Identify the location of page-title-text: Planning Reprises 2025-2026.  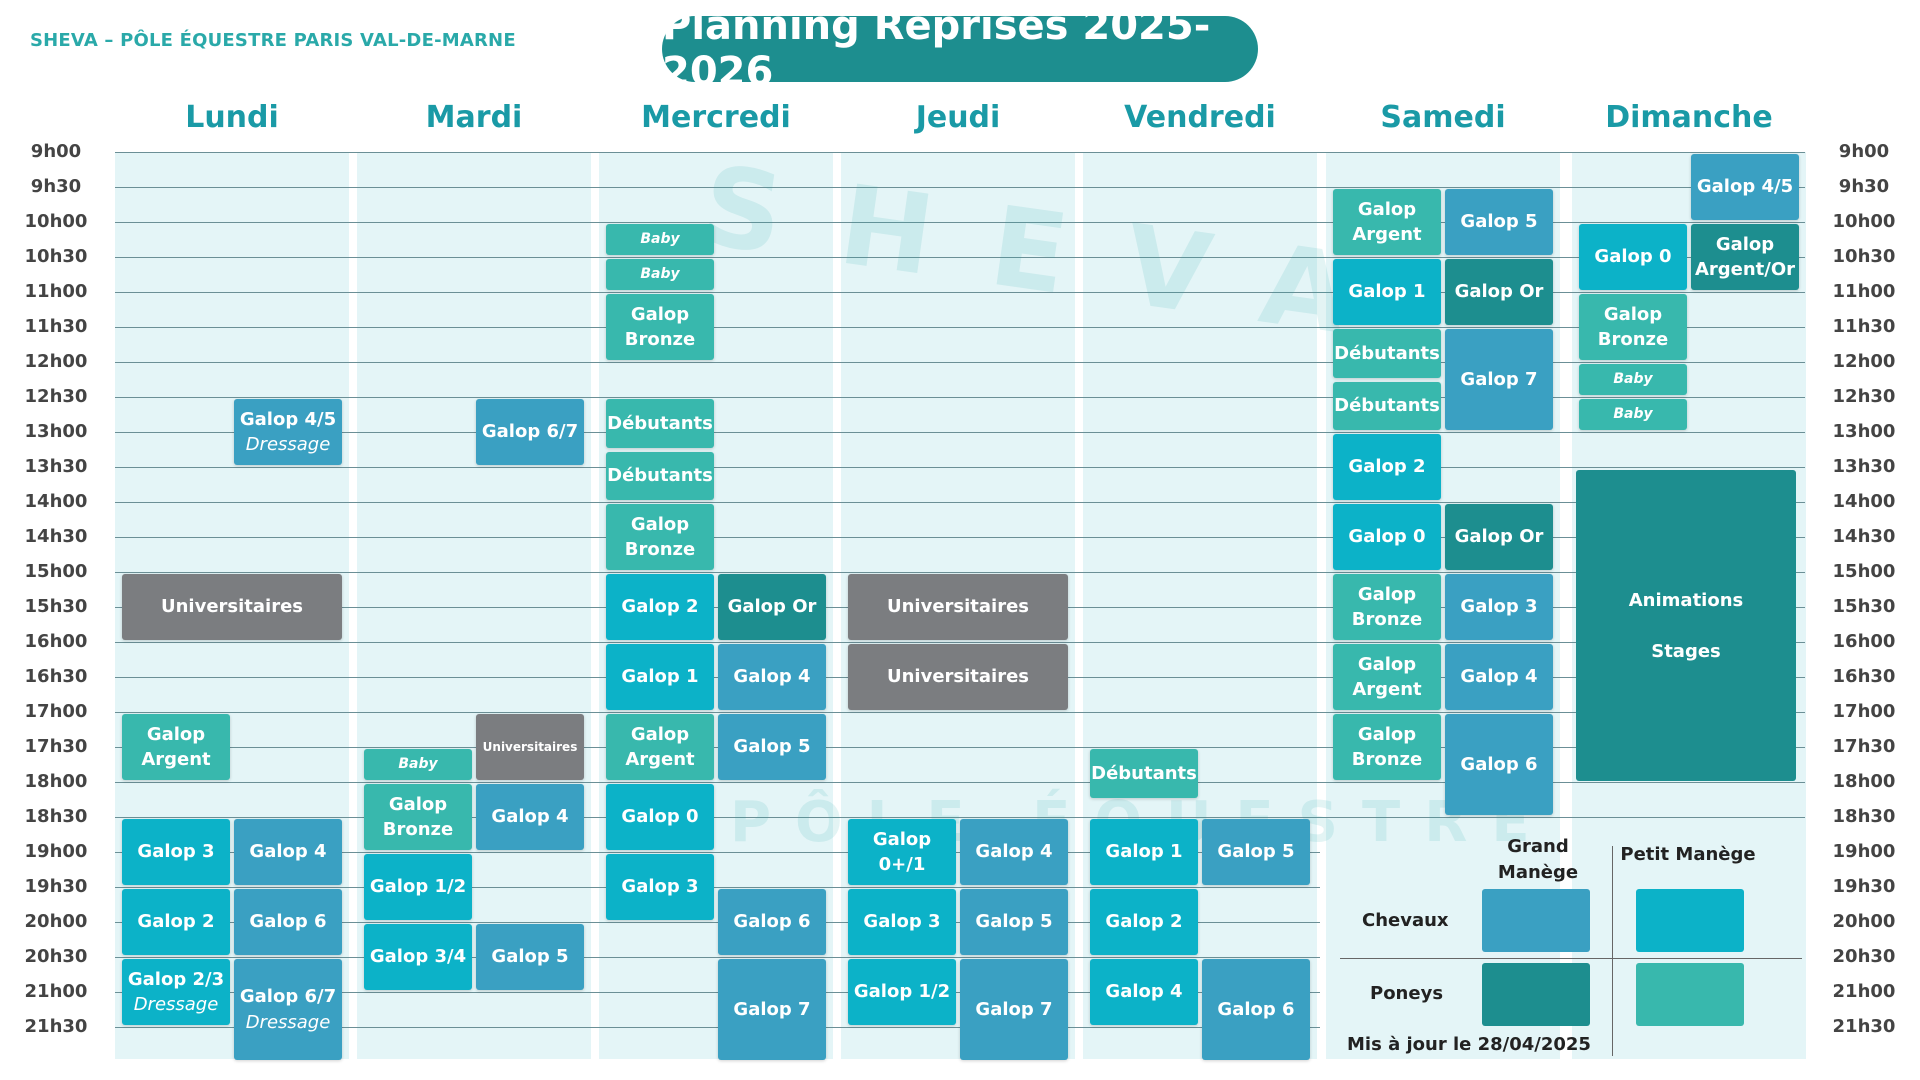
(936, 49).